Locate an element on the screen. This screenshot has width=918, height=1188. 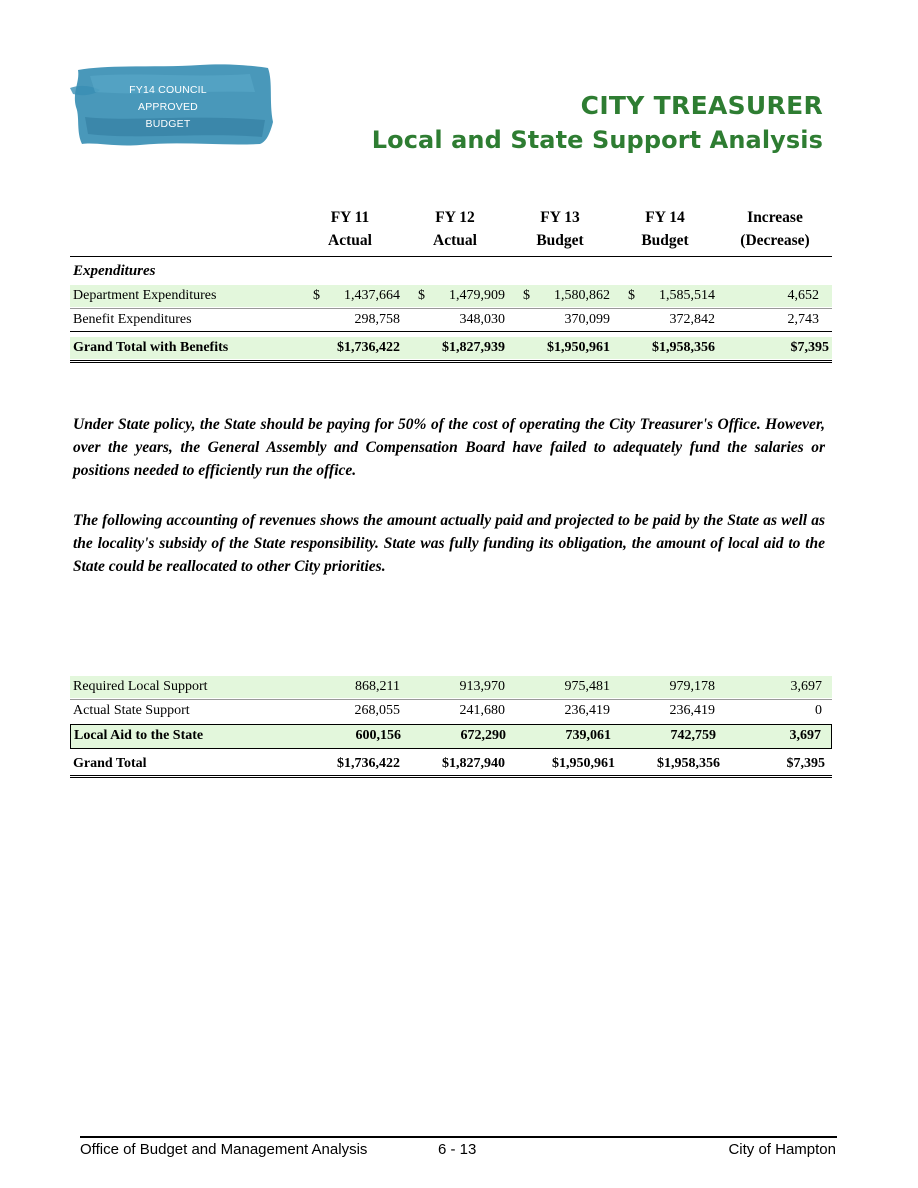
cell-value: 241,680 is located at coordinates (482, 710).